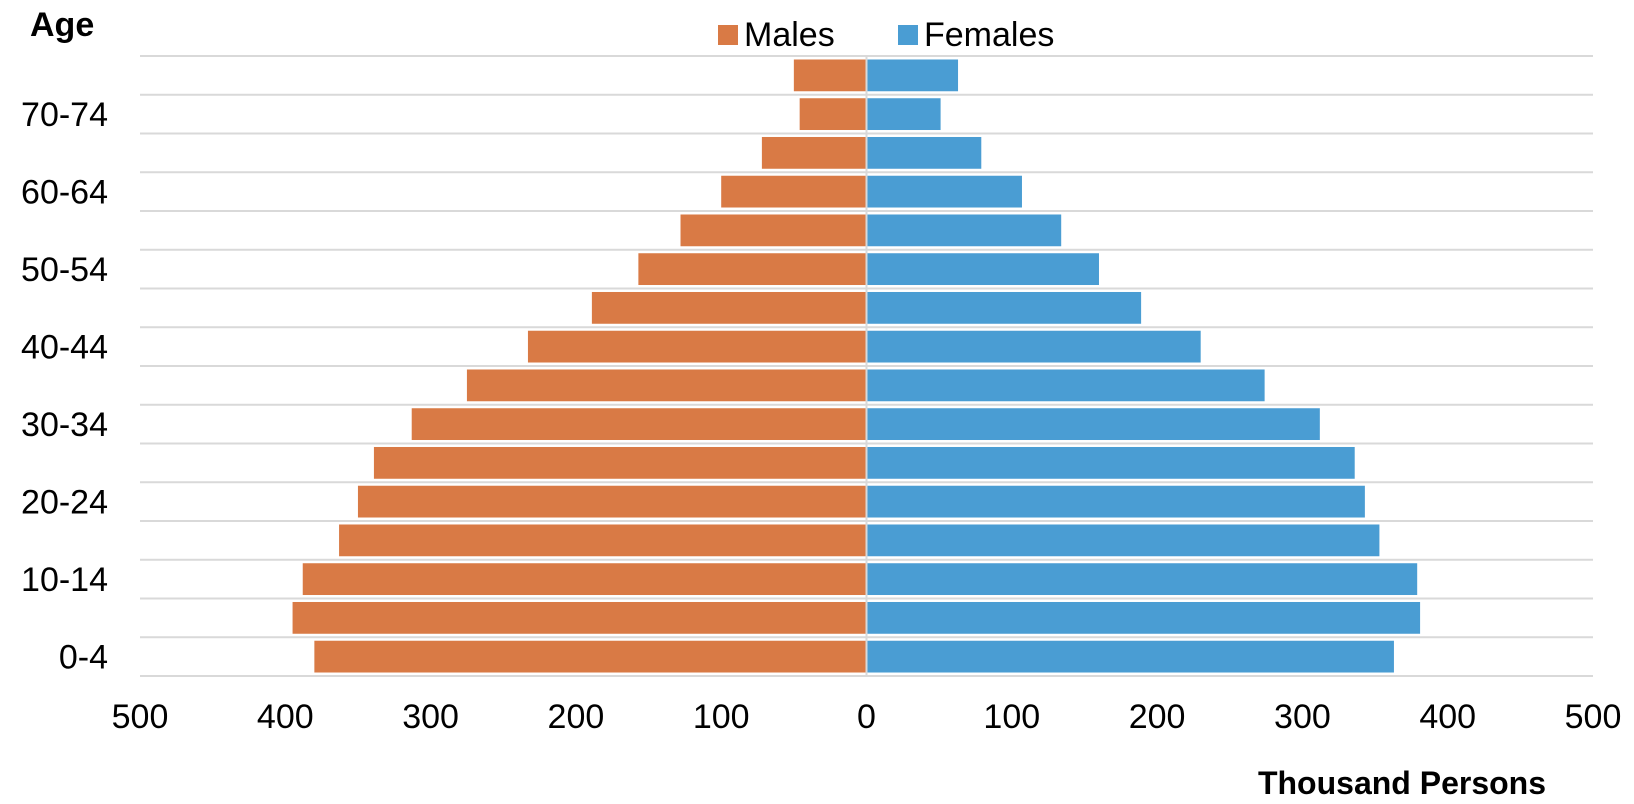 Image resolution: width=1634 pixels, height=804 pixels. Describe the element at coordinates (989, 35) in the screenshot. I see `legend-label-females: Females` at that location.